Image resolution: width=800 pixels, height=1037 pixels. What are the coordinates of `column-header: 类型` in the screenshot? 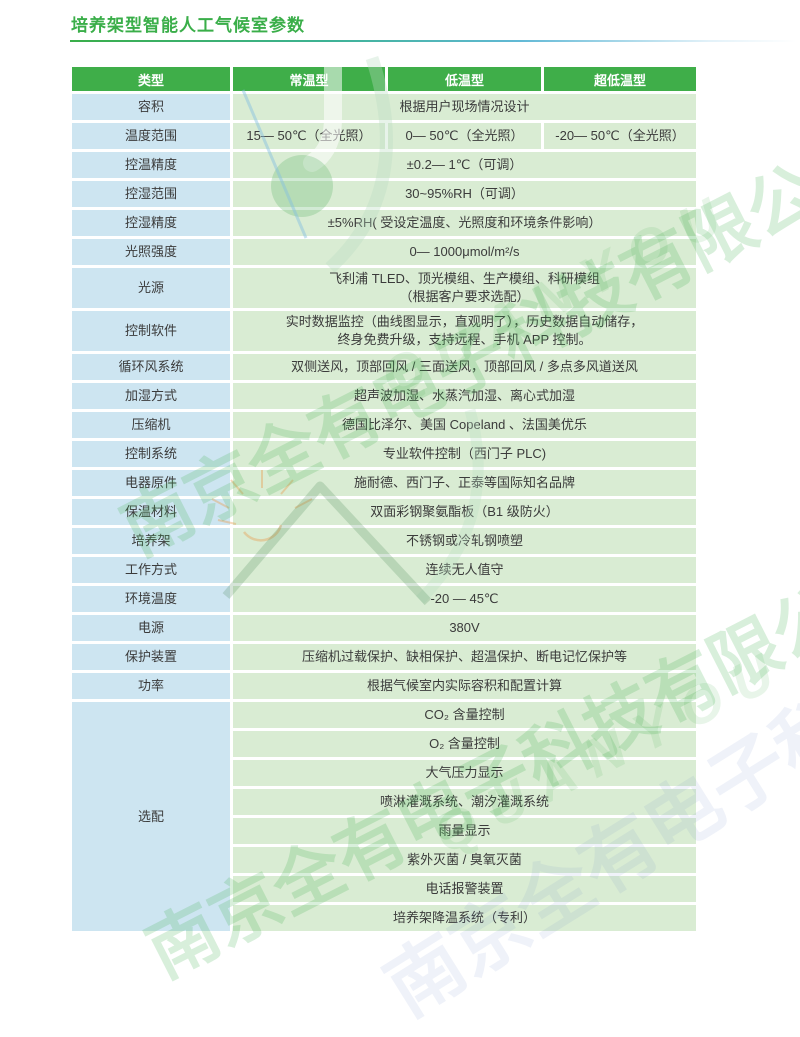 It's located at (151, 79).